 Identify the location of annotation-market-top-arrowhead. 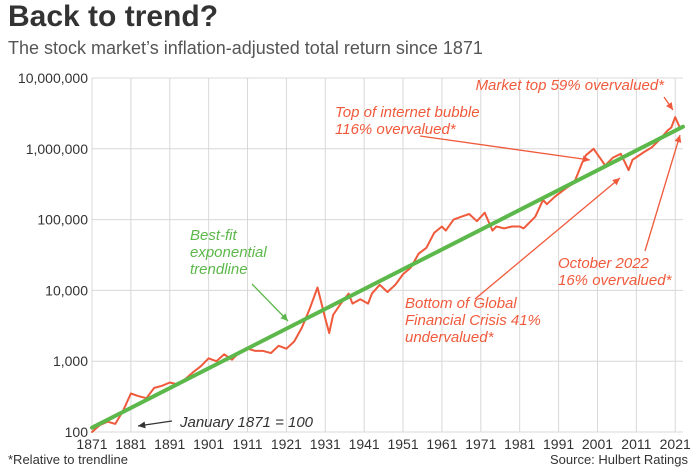
(669, 106).